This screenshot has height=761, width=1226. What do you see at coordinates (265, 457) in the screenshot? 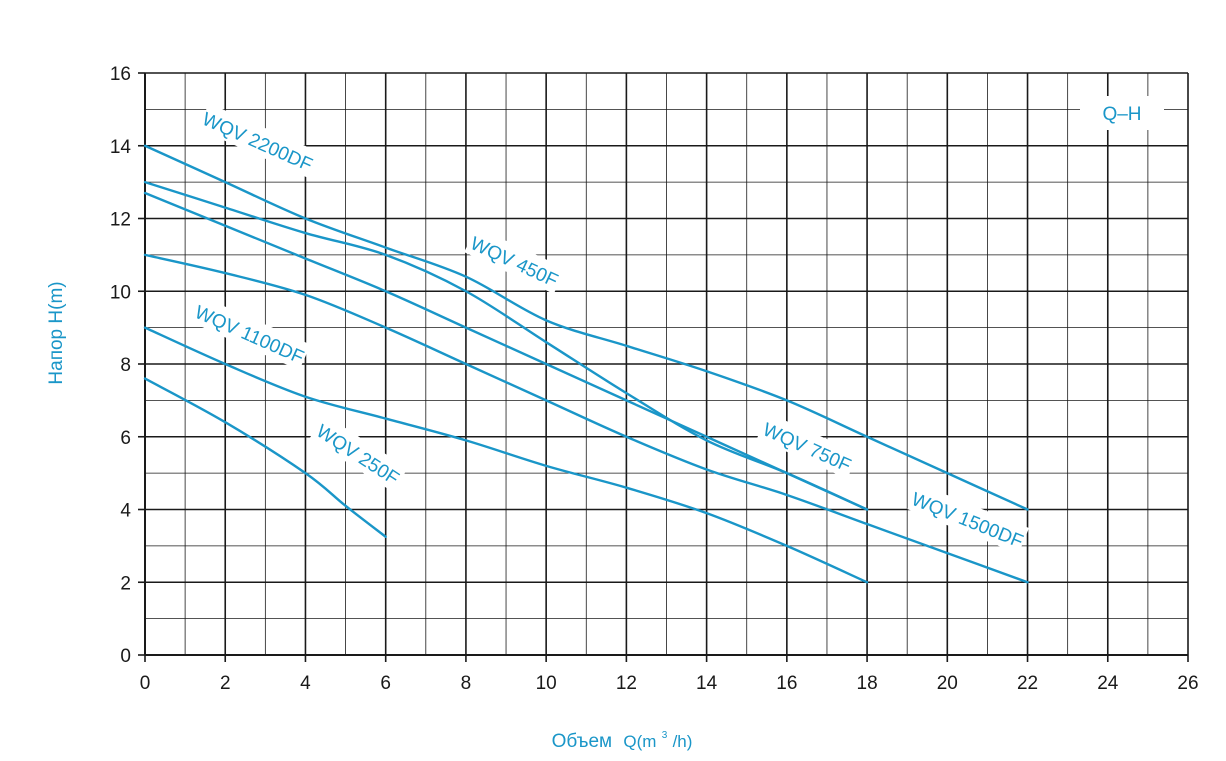
I see `series-line-wqv-250f` at bounding box center [265, 457].